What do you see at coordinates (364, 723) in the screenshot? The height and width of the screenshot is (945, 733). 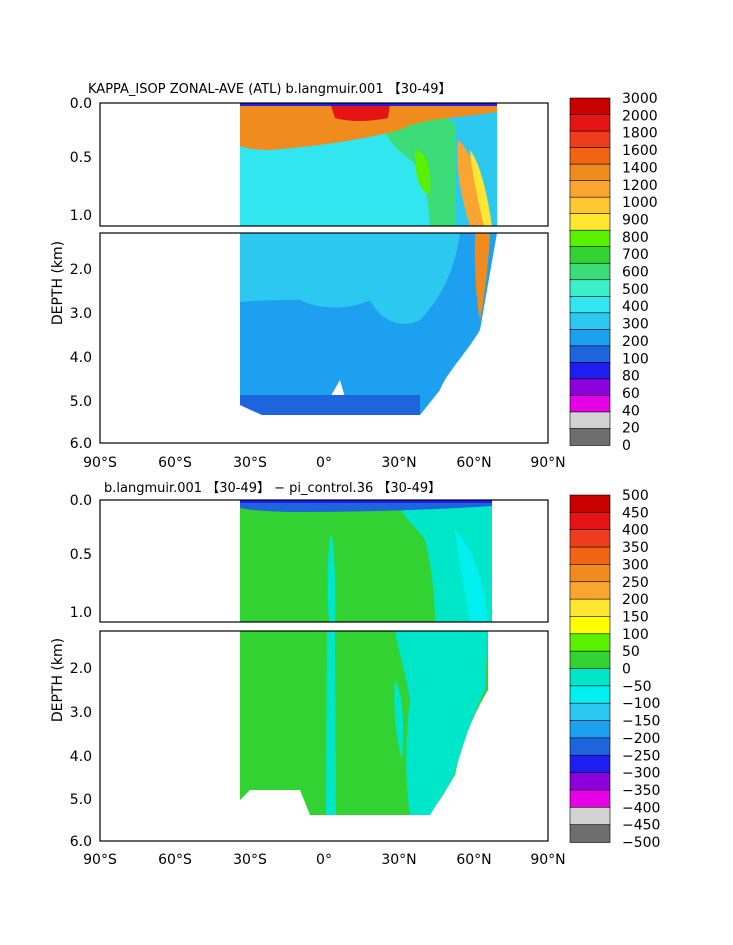 I see `bottom-lower-field` at bounding box center [364, 723].